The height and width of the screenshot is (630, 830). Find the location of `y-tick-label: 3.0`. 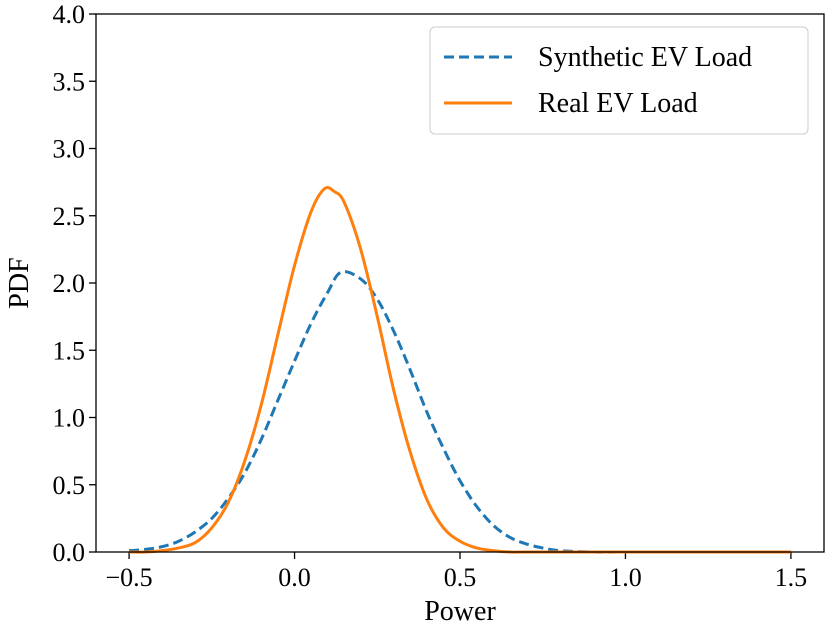

y-tick-label: 3.0 is located at coordinates (69, 149).